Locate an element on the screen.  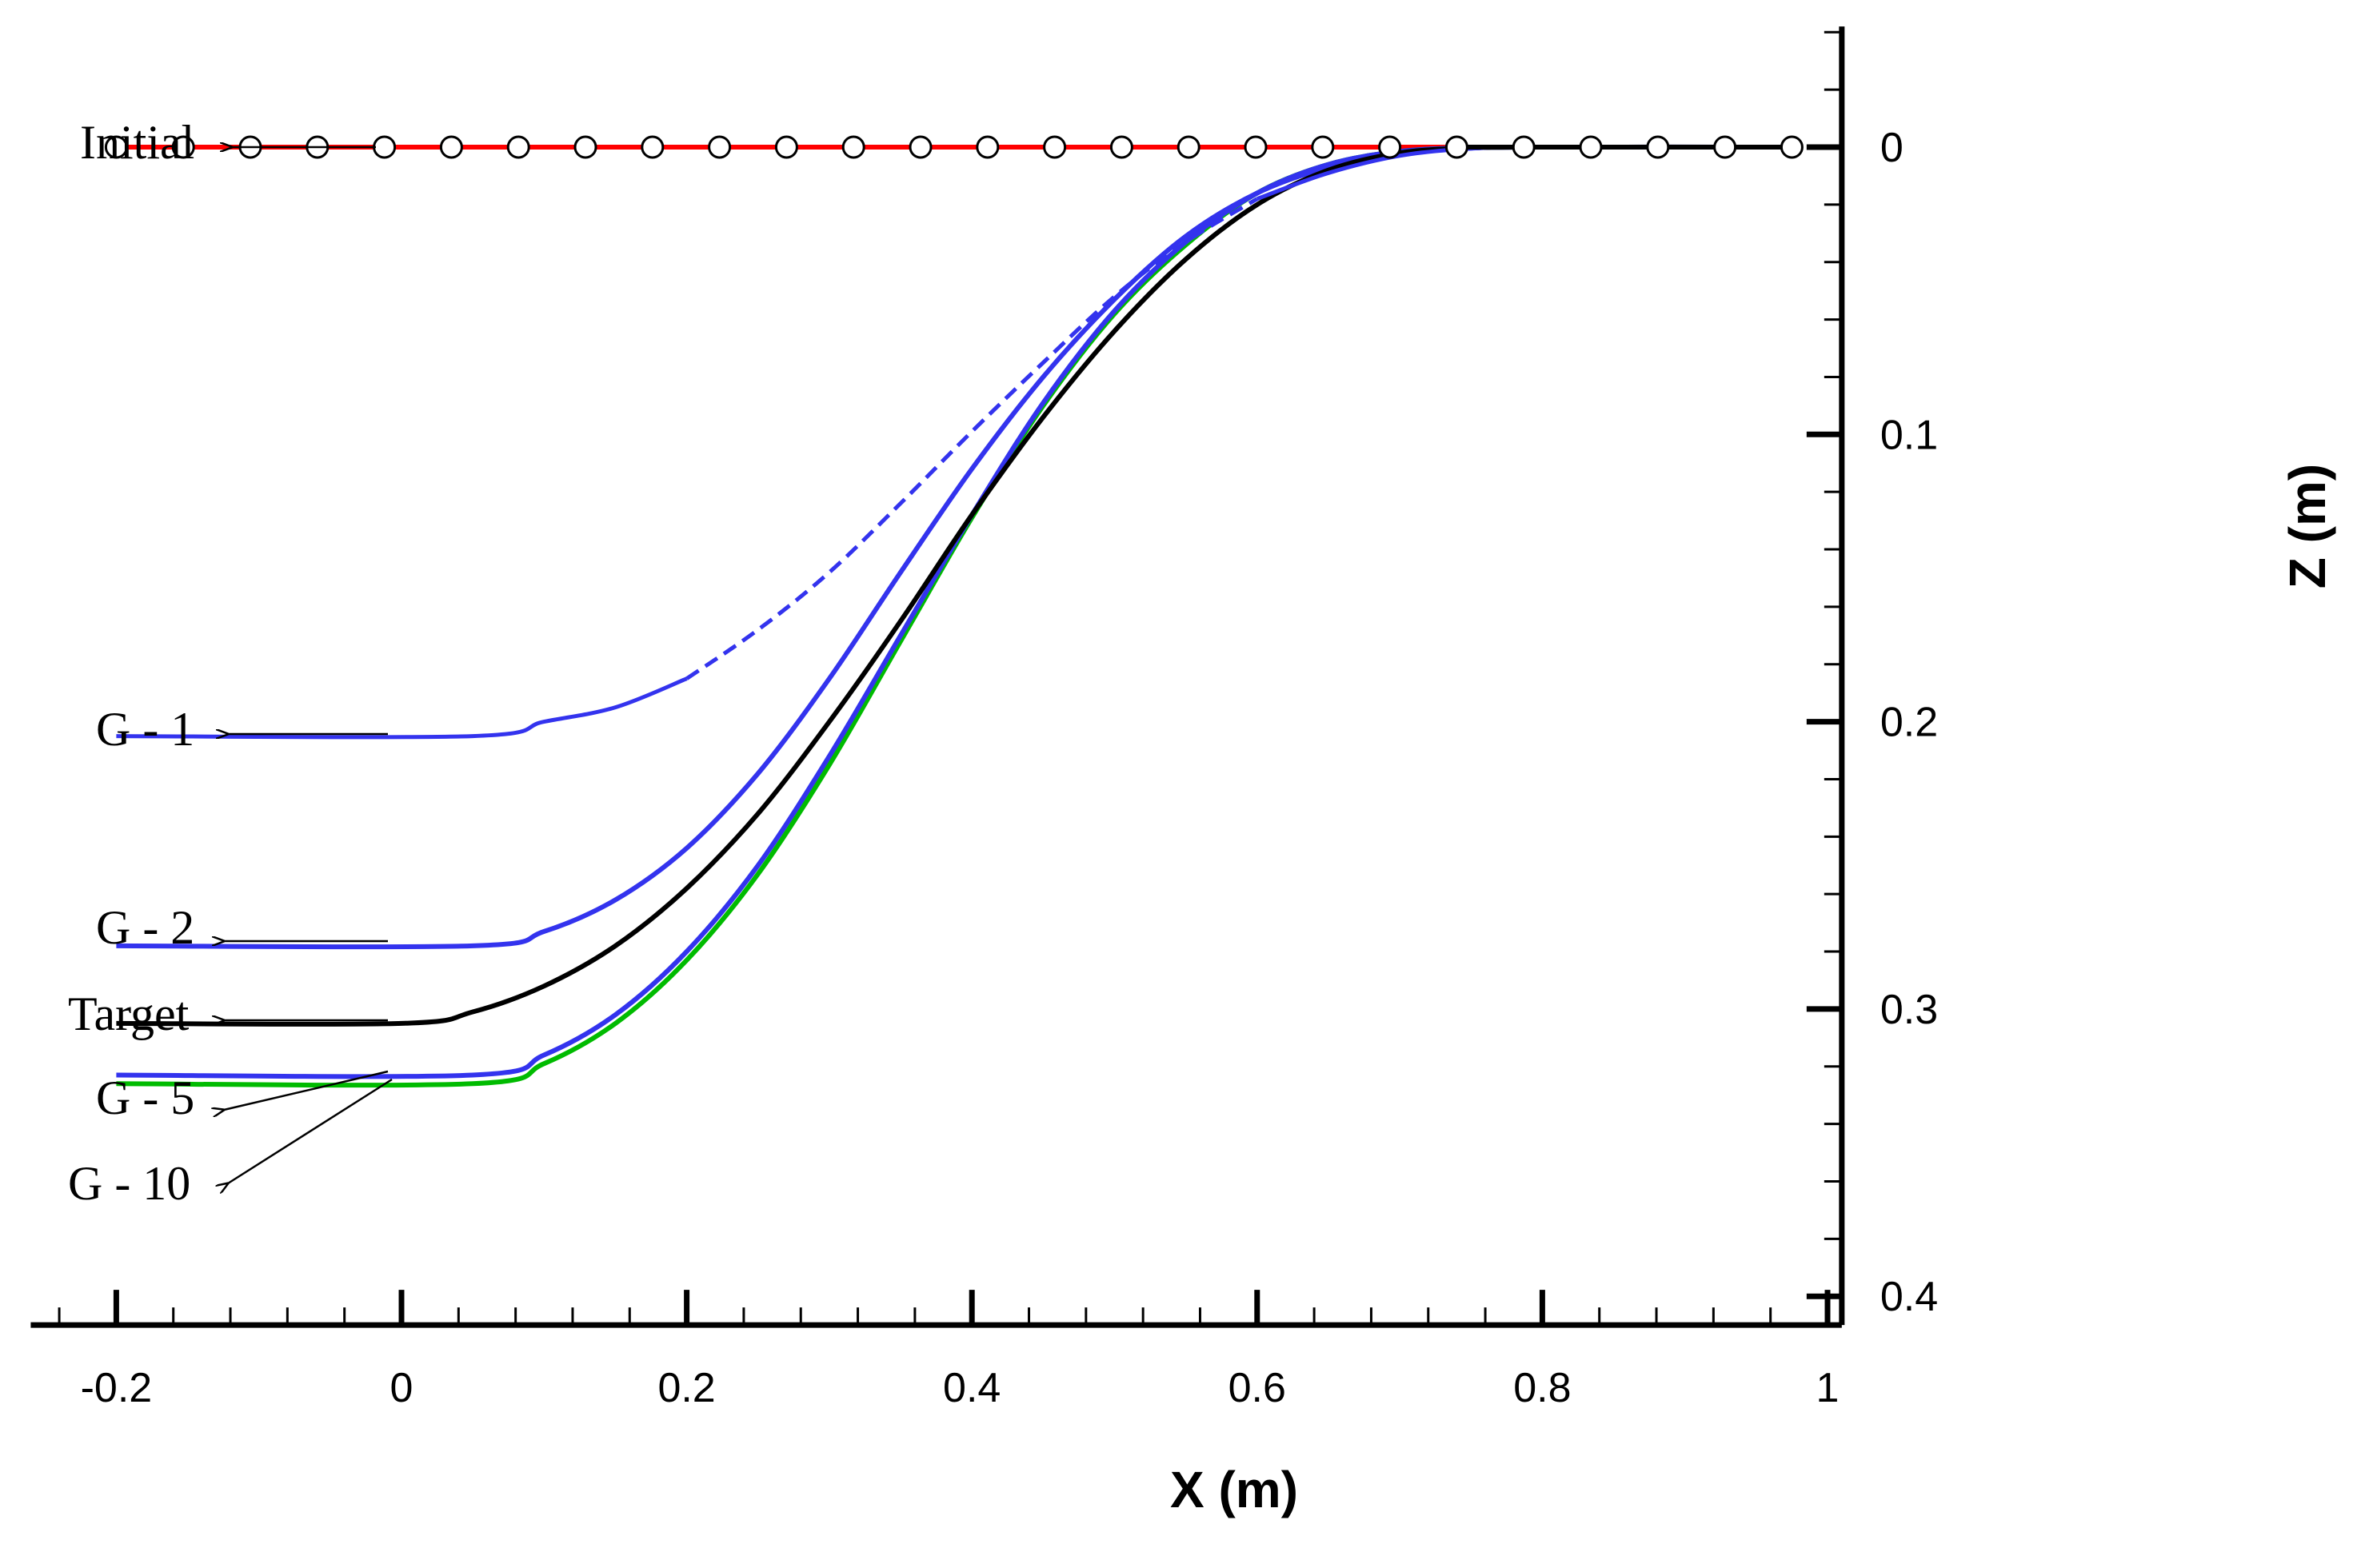
x-tick-label: 1 is located at coordinates (1828, 1388).